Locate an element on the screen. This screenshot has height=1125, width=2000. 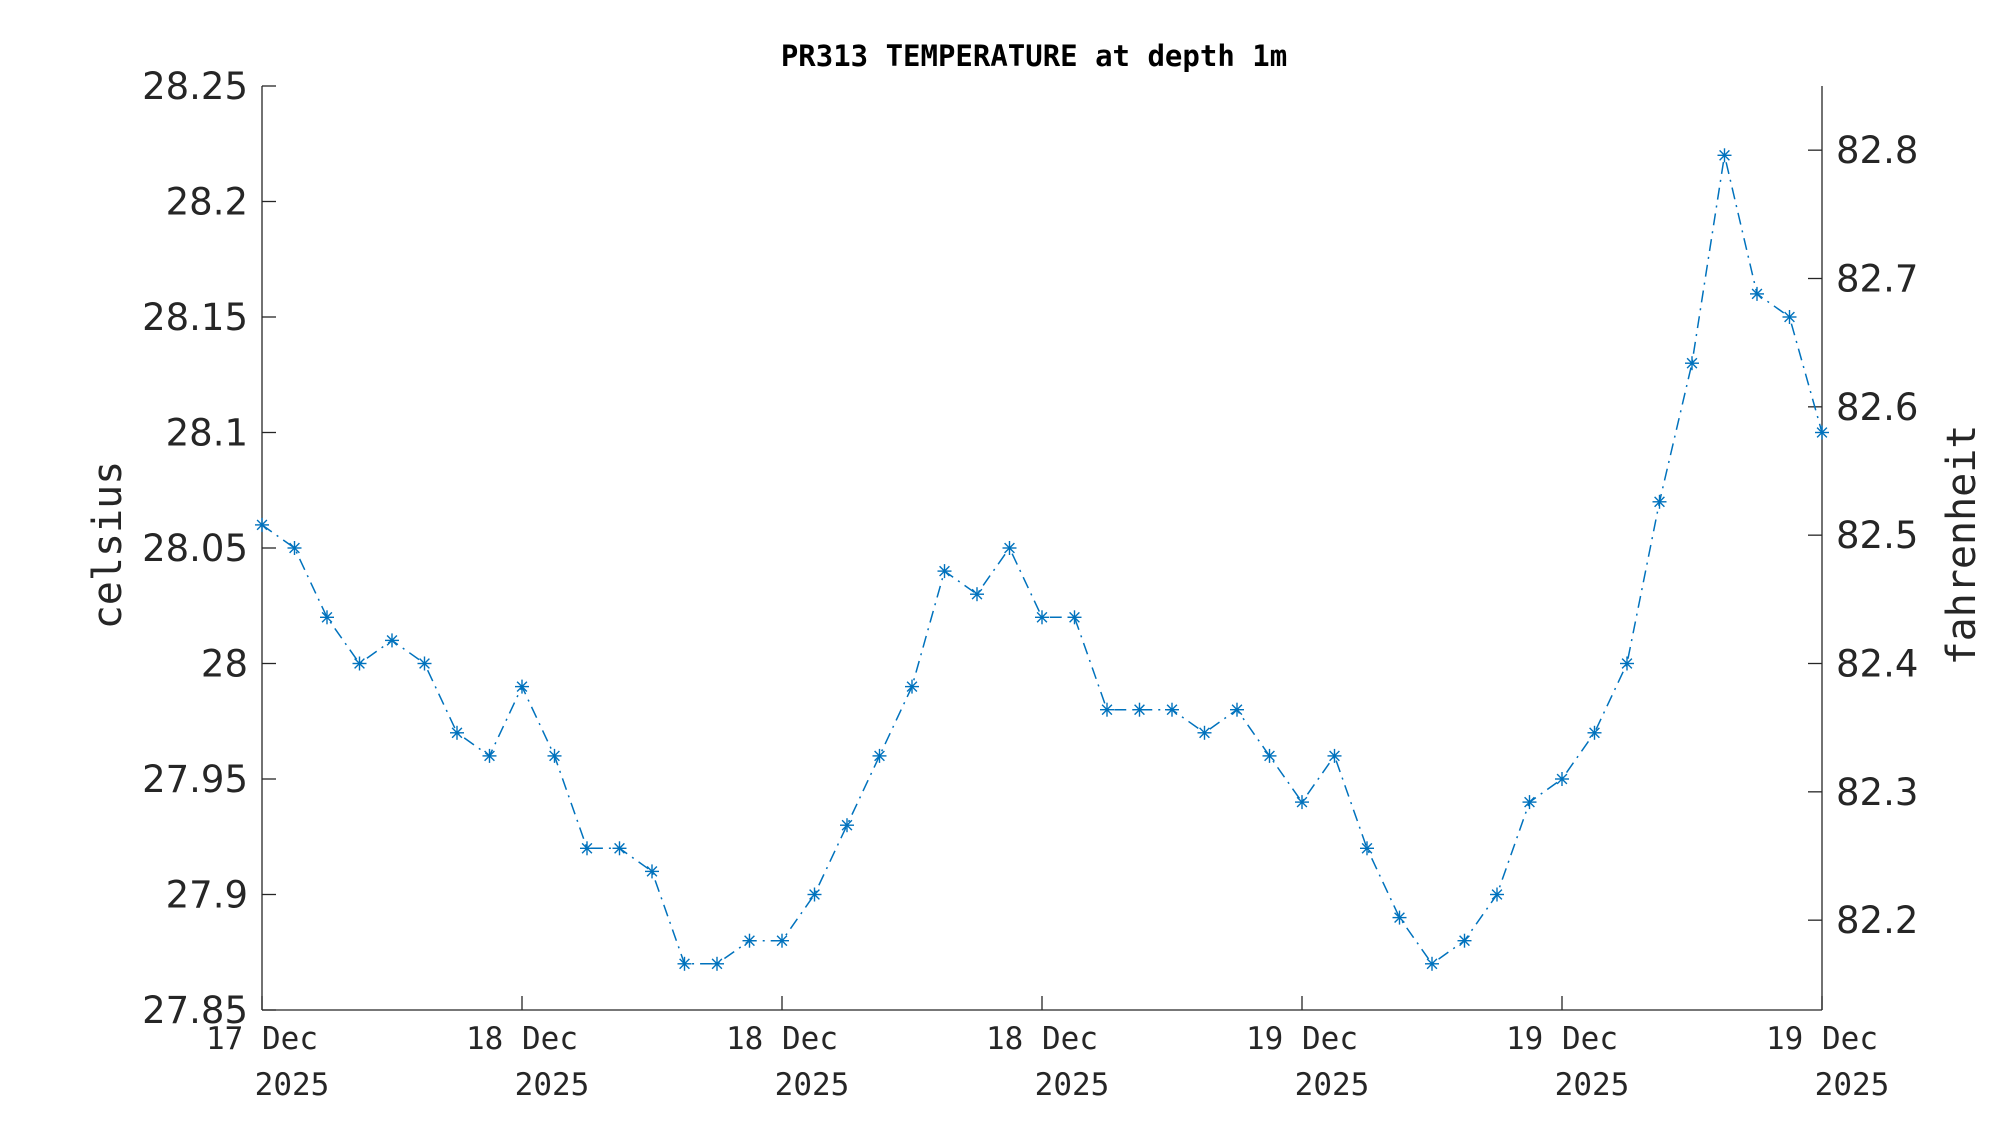
y-axis-right-label: fahrenheit is located at coordinates (1962, 545).